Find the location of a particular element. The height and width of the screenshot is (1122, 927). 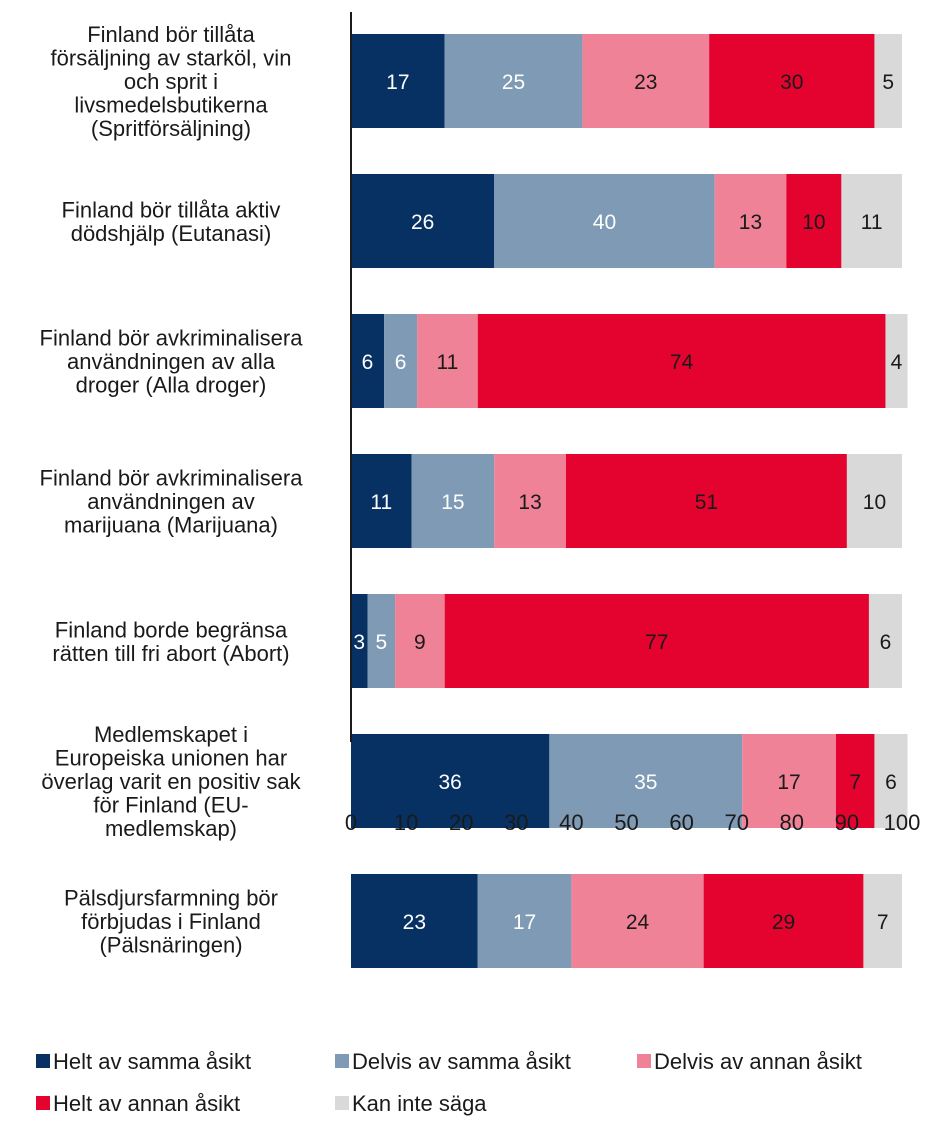

legend-label: Helt av samma åsikt is located at coordinates (152, 1061).